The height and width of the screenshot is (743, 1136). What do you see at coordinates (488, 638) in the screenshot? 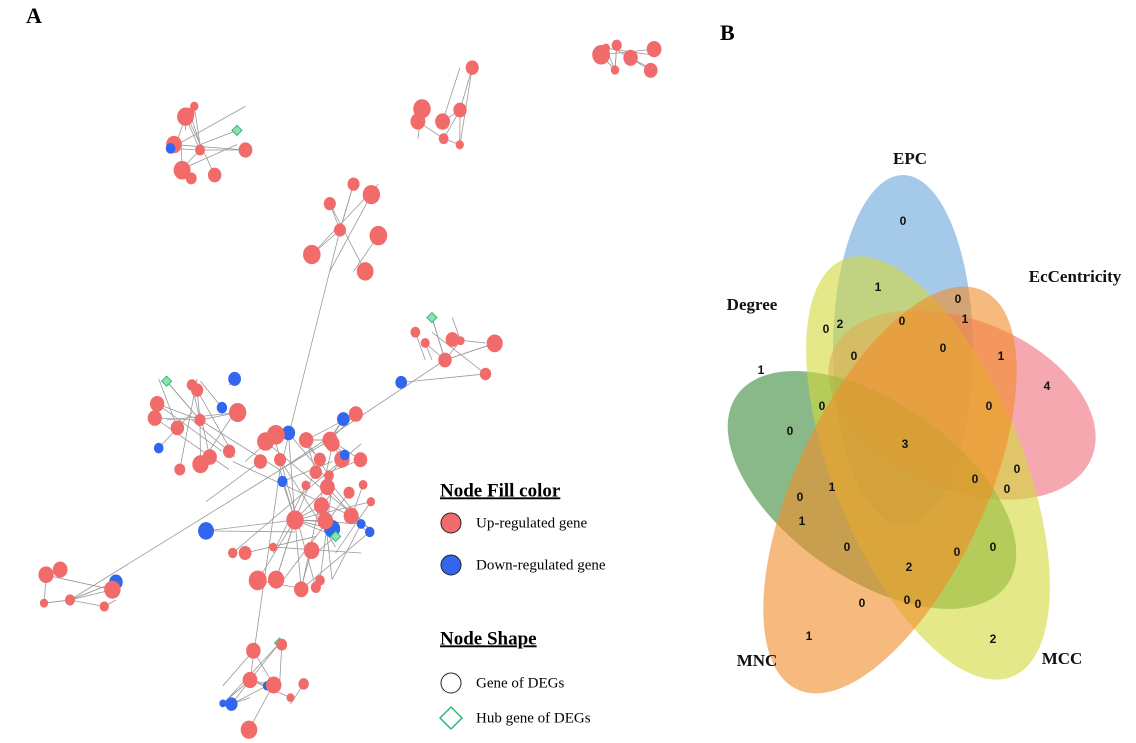
I see `legend-title: Node Shape` at bounding box center [488, 638].